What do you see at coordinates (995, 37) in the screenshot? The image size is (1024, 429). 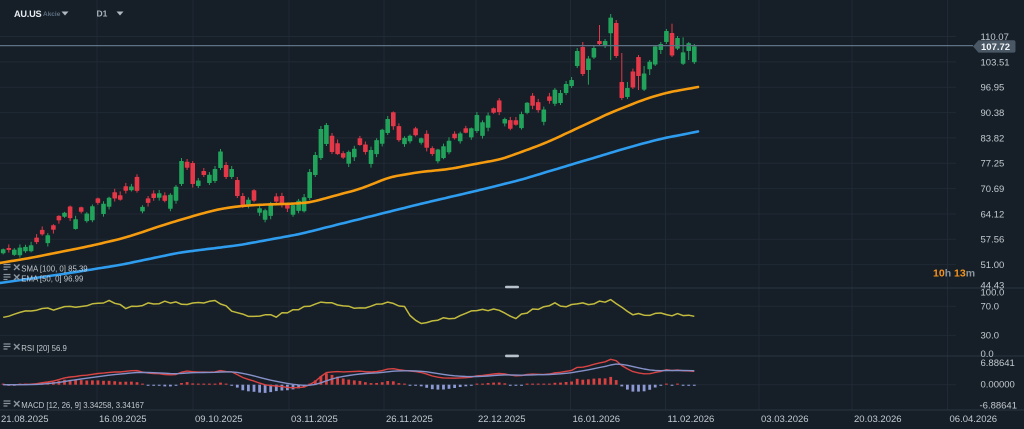 I see `svg-text: 110.07` at bounding box center [995, 37].